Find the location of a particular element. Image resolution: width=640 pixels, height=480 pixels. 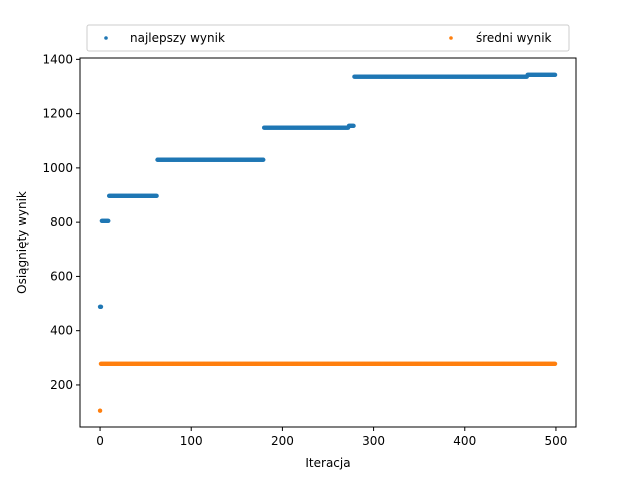

y-axis: 200 400 600 800 1000 1200 1400 is located at coordinates (61, 222).